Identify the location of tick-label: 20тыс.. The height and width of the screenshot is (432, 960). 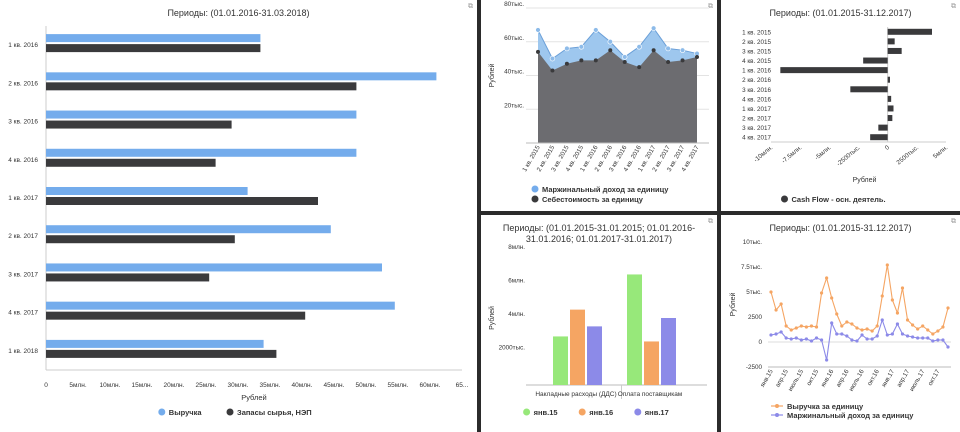
(514, 105).